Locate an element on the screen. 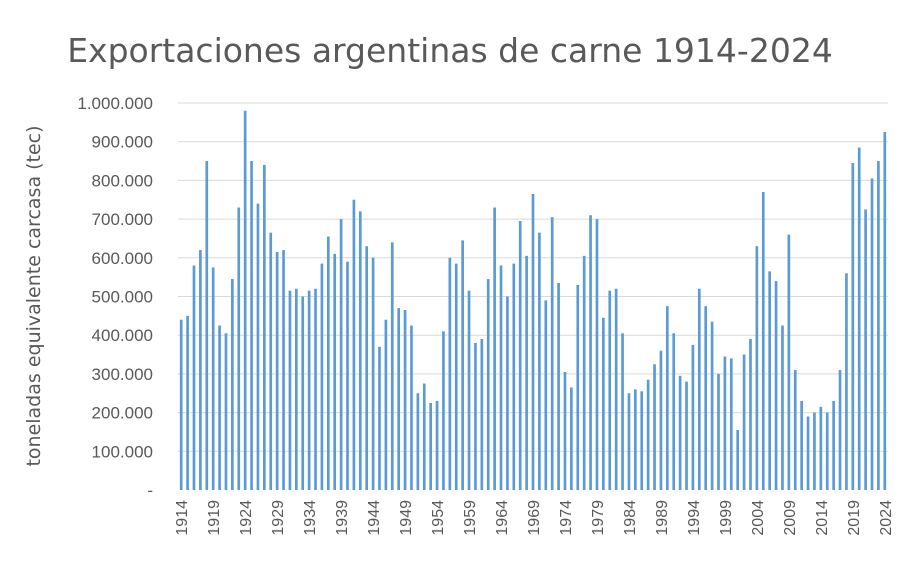 Image resolution: width=920 pixels, height=579 pixels. bar-1996 is located at coordinates (706, 398).